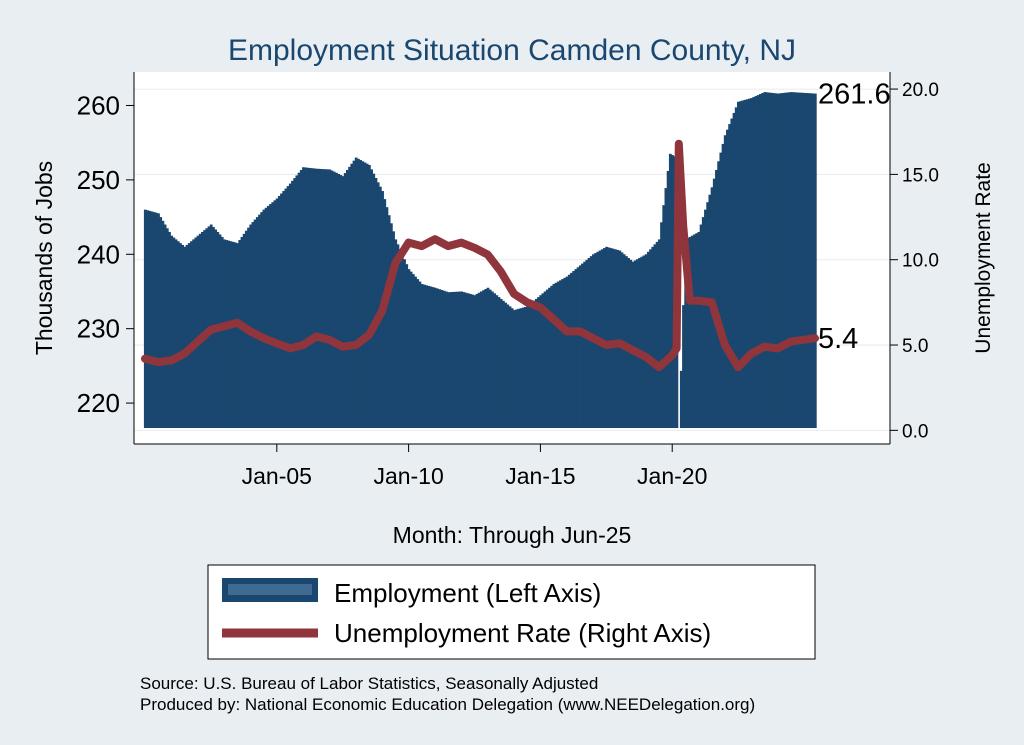 The height and width of the screenshot is (745, 1024). I want to click on employment-last-label: 261.6, so click(854, 95).